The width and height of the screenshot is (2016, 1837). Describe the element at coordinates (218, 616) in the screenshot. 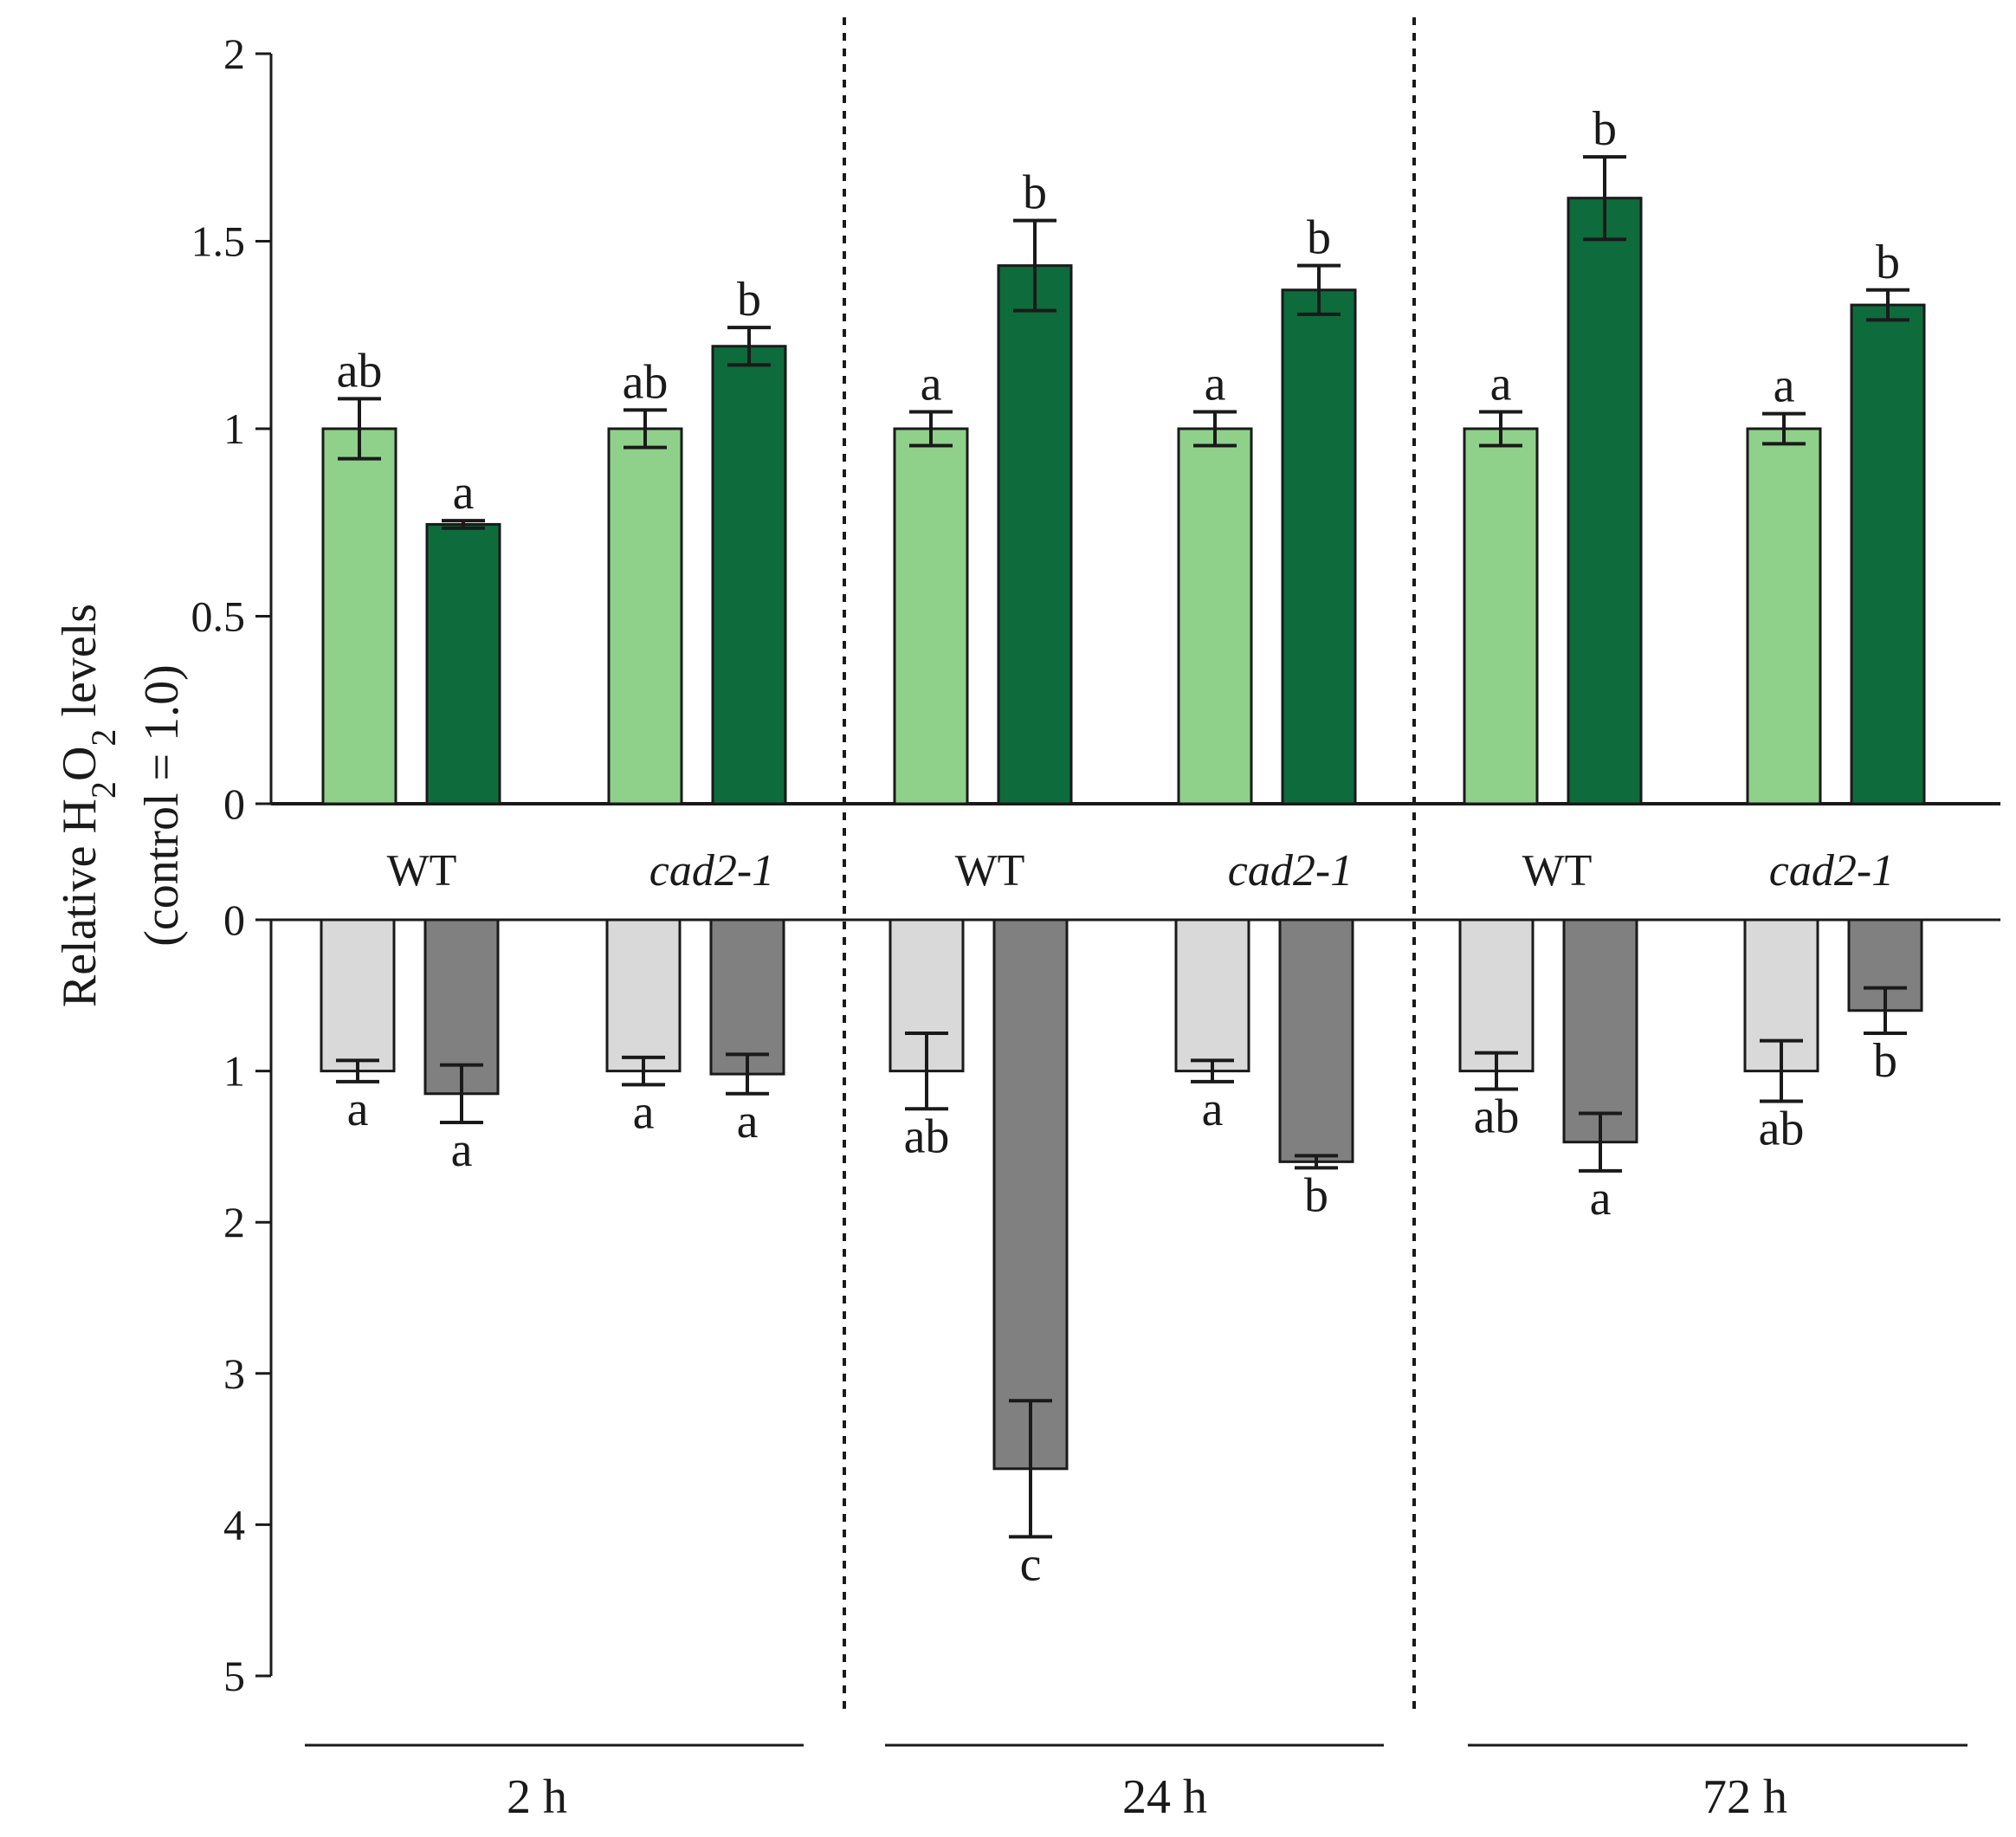

I see `top-y-tick-label: 0.5` at that location.